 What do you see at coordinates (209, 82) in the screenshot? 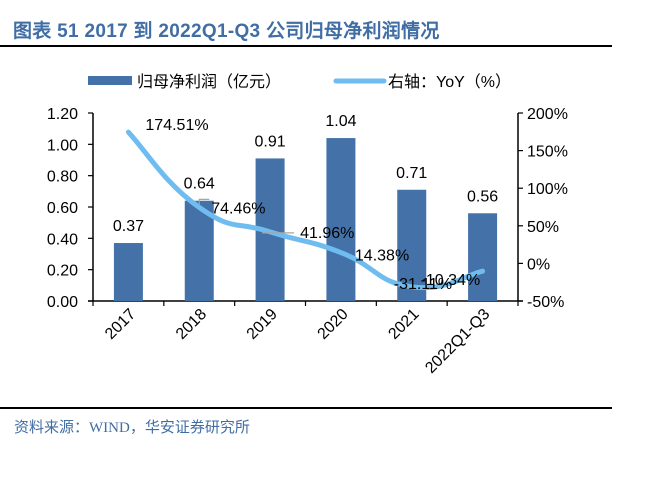
I see `legend-label-net-profit: 归母净利润（亿元）` at bounding box center [209, 82].